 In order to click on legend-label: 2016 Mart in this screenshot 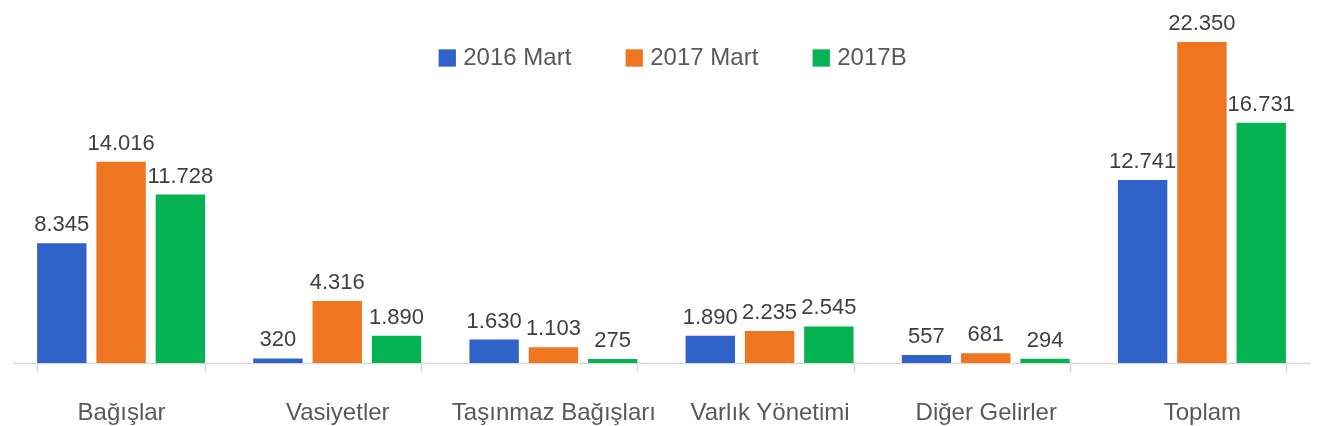, I will do `click(517, 56)`.